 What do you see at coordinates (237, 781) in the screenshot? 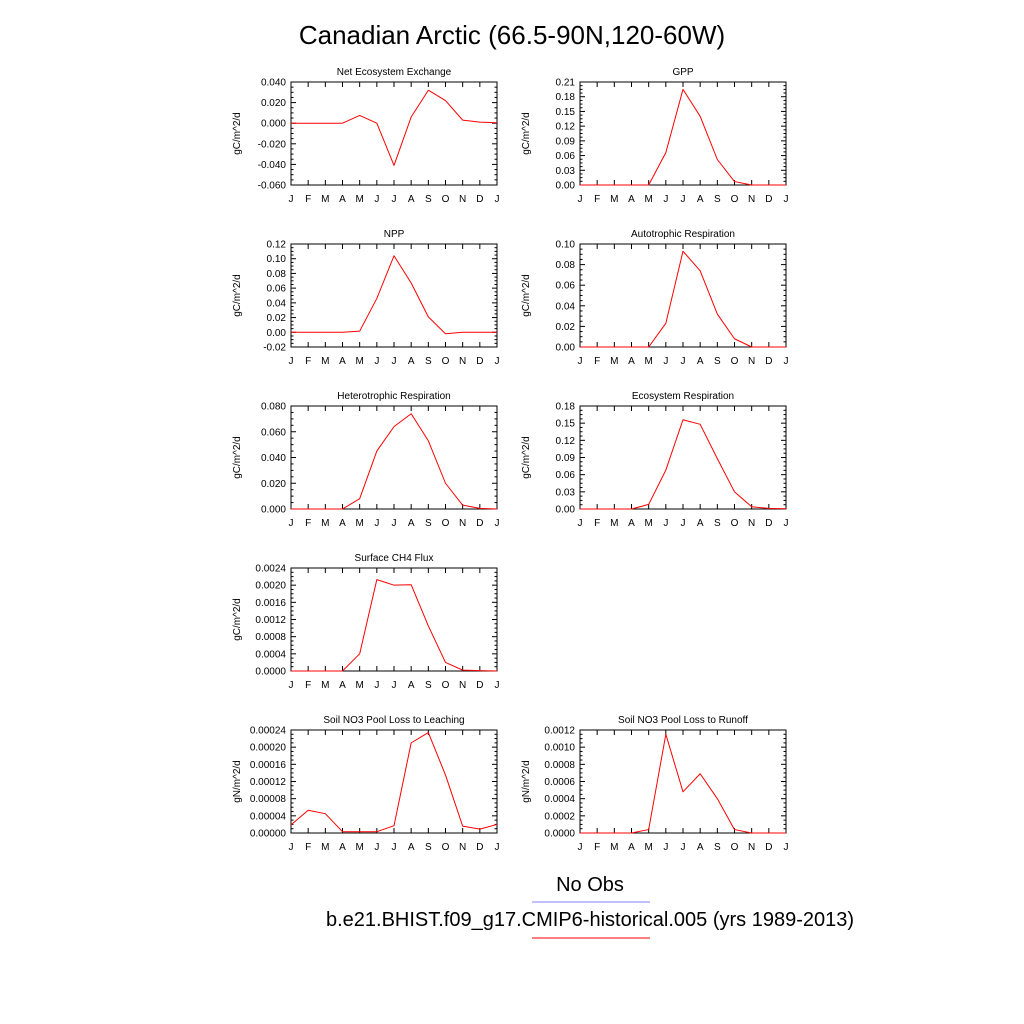
I see `y-axis-label: gN/m^2/d` at bounding box center [237, 781].